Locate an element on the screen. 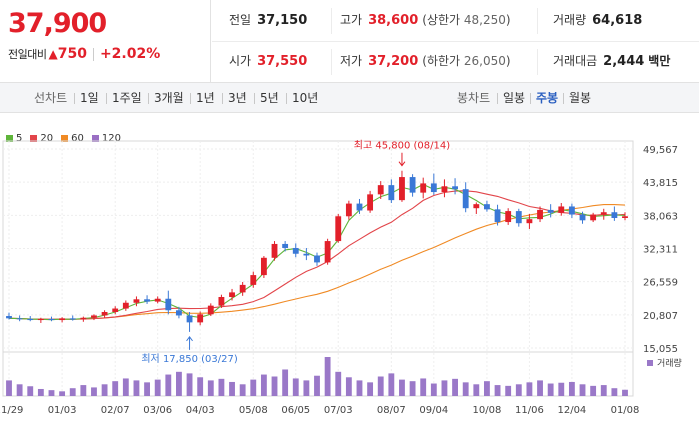 The image size is (699, 430). y-tick-label: 49,567 is located at coordinates (660, 150).